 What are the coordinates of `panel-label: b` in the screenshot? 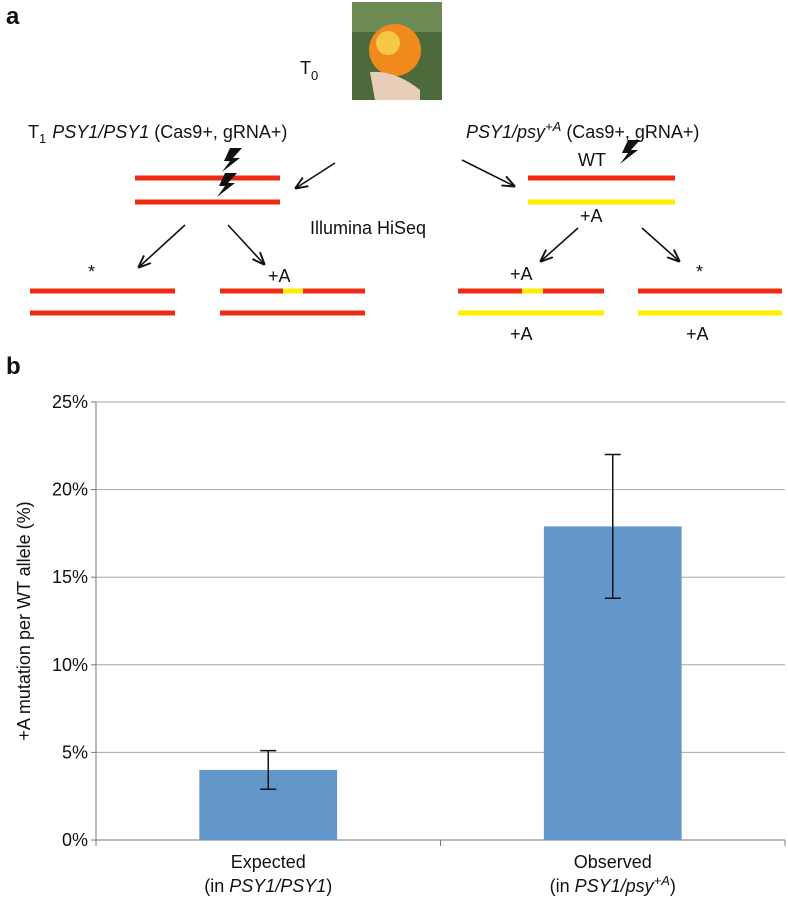 It's located at (13, 366).